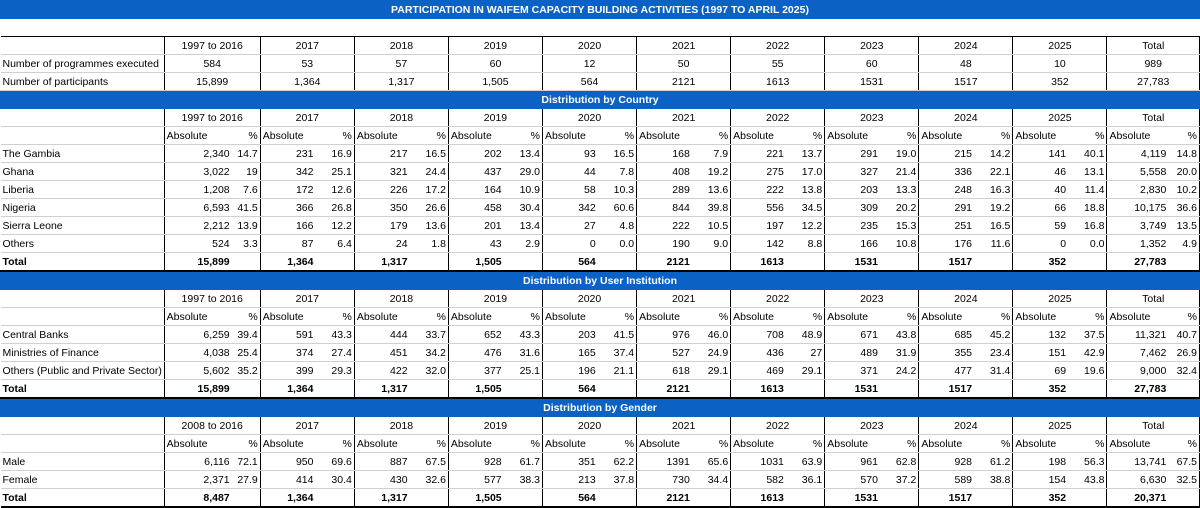 The height and width of the screenshot is (508, 1200). I want to click on absolute-cell: 366, so click(288, 207).